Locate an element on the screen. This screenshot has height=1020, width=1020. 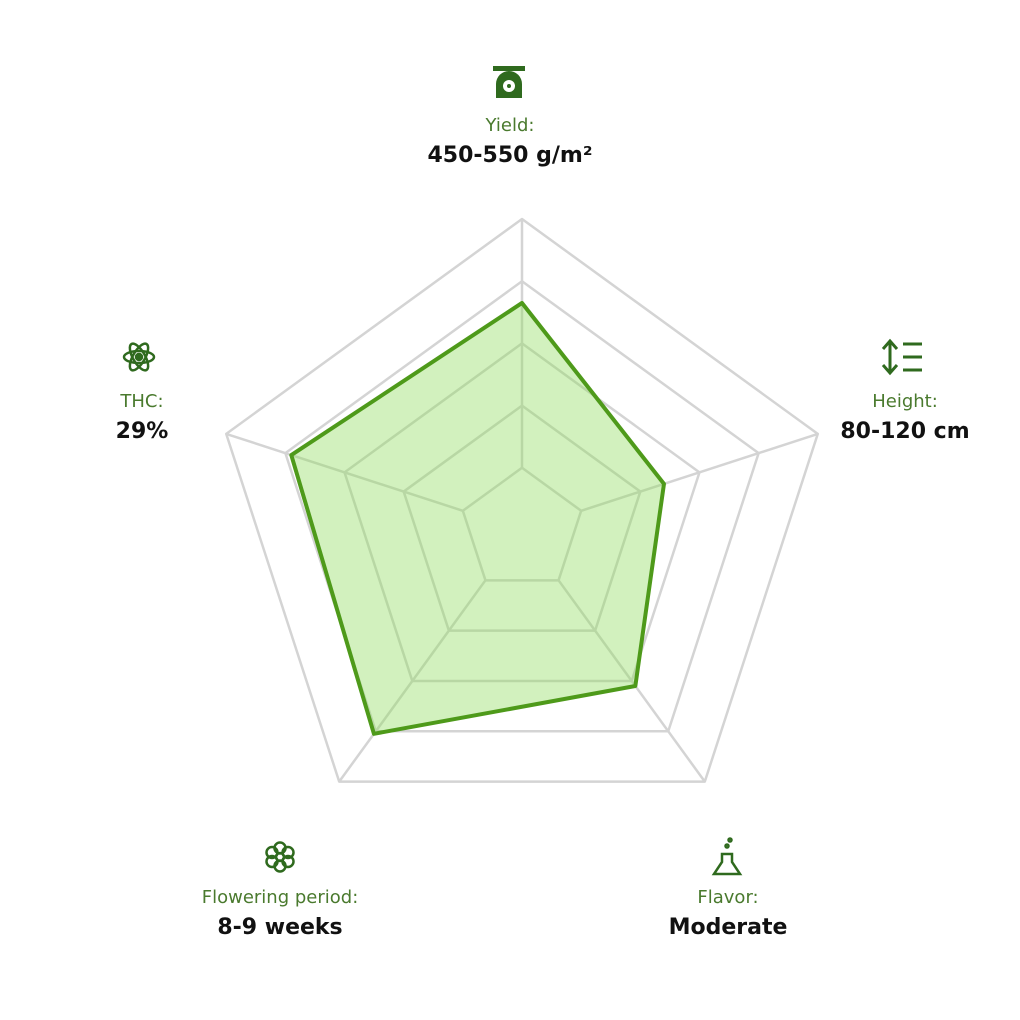
flowering-icon is located at coordinates (280, 857).